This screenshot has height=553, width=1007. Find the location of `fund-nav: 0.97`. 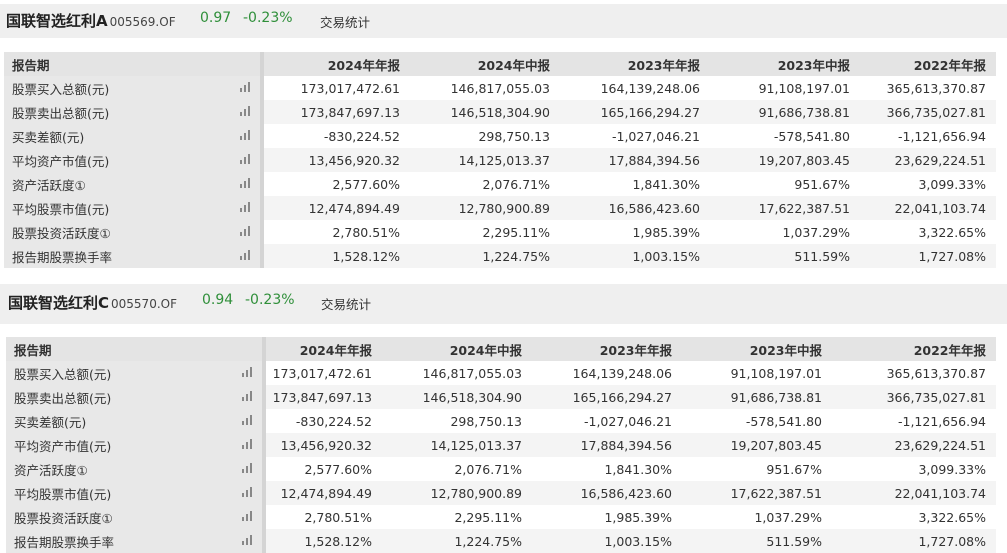

fund-nav: 0.97 is located at coordinates (216, 18).